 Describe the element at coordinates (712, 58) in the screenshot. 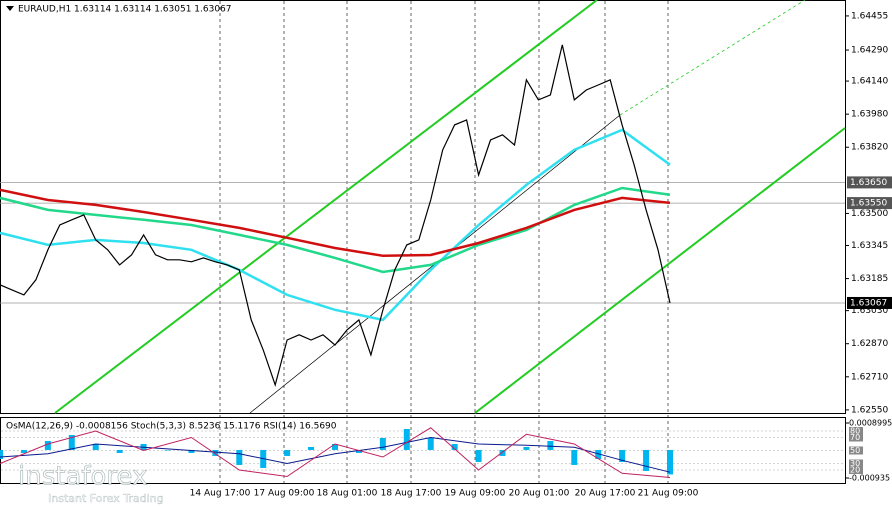

I see `trend-extension` at that location.